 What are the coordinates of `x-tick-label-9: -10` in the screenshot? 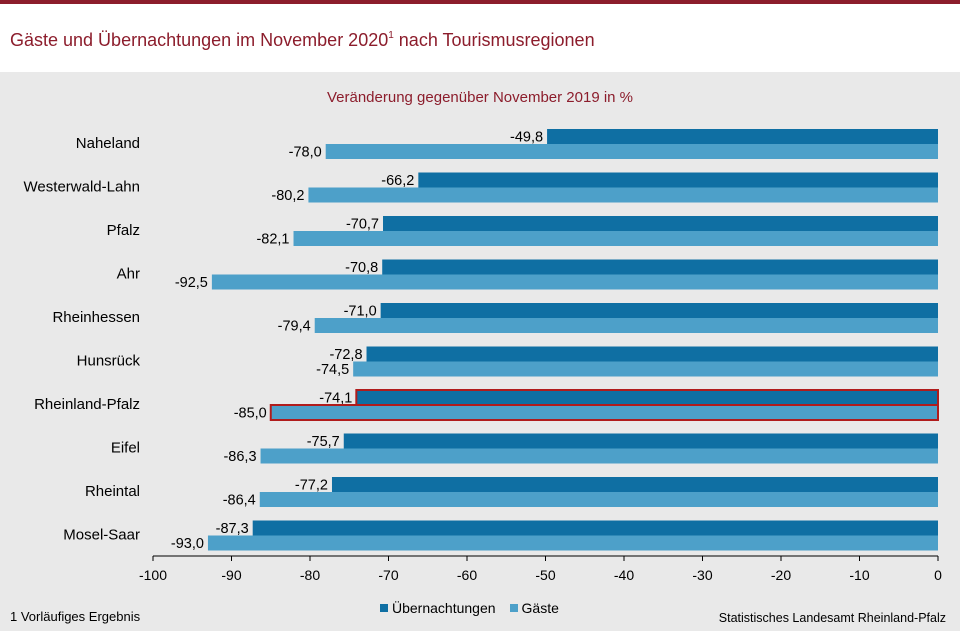 It's located at (859, 575).